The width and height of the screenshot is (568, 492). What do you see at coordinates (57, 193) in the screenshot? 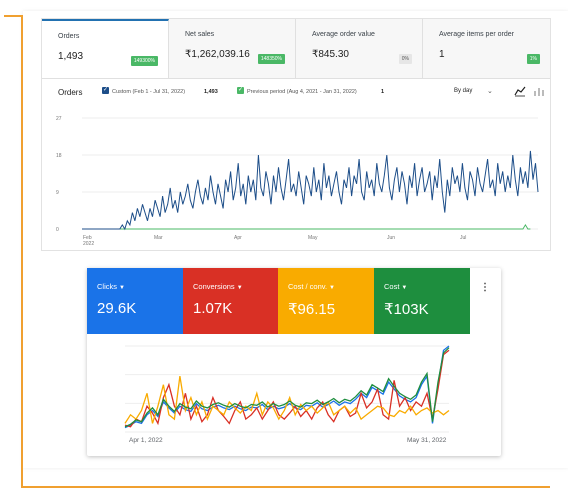
I see `y-tick-label: 9` at bounding box center [57, 193].